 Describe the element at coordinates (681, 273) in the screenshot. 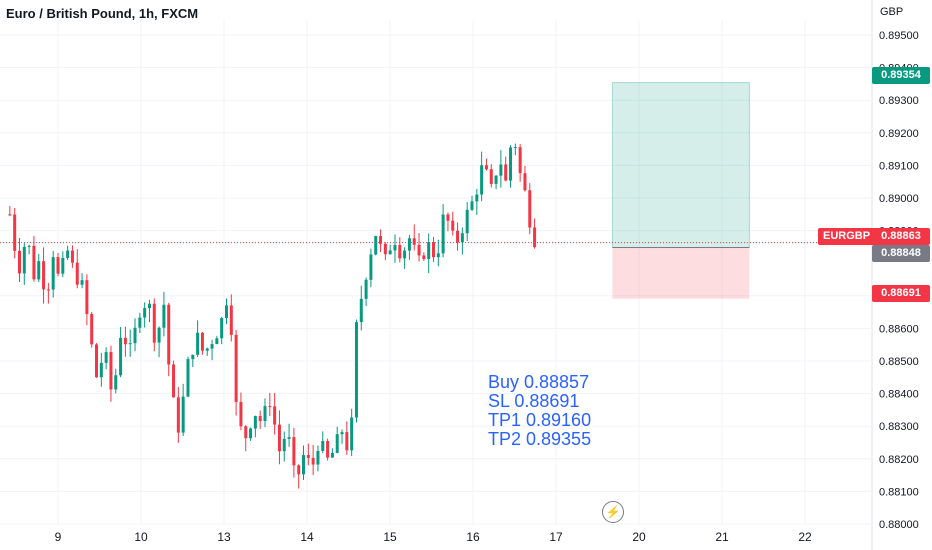

I see `stop-zone` at that location.